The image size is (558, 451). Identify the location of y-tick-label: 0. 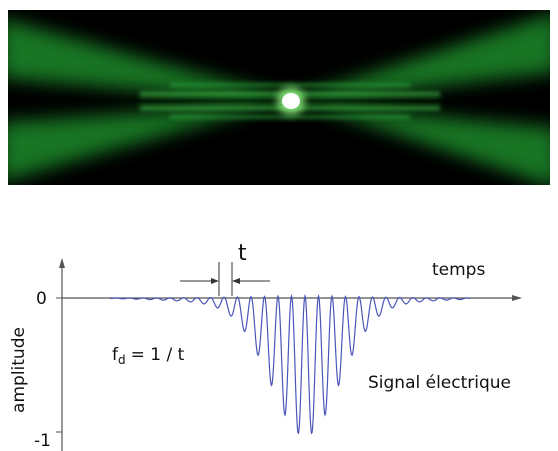
(41, 299).